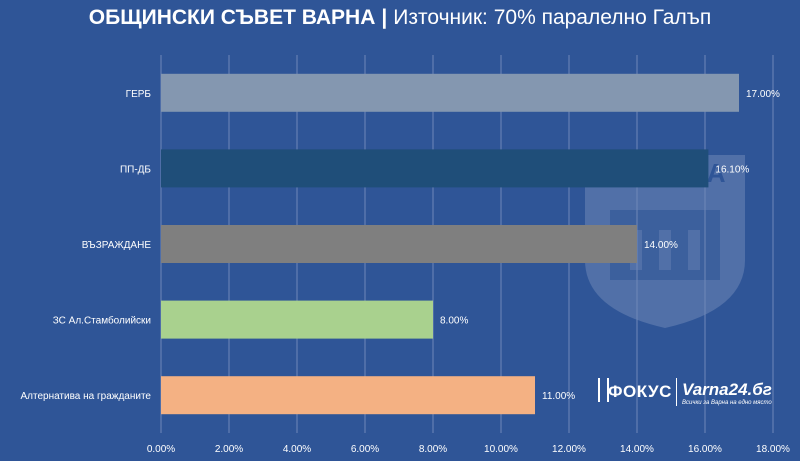 Image resolution: width=800 pixels, height=461 pixels. What do you see at coordinates (135, 169) in the screenshot?
I see `category-label: ПП-ДБ` at bounding box center [135, 169].